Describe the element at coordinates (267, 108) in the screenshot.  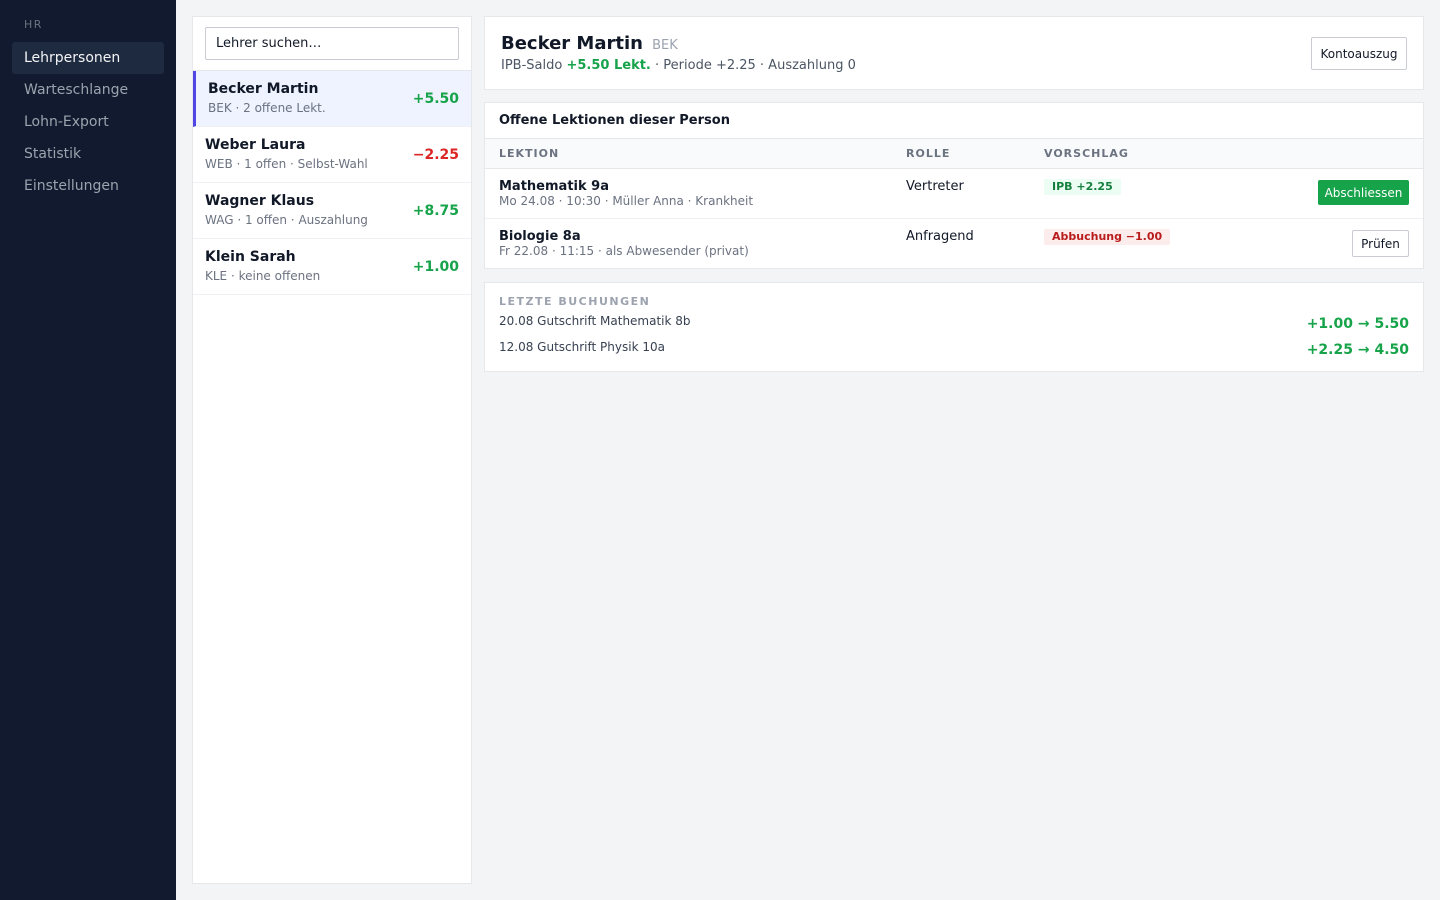
I see `teacher-meta: BEK · 2 offene Lekt.` at that location.